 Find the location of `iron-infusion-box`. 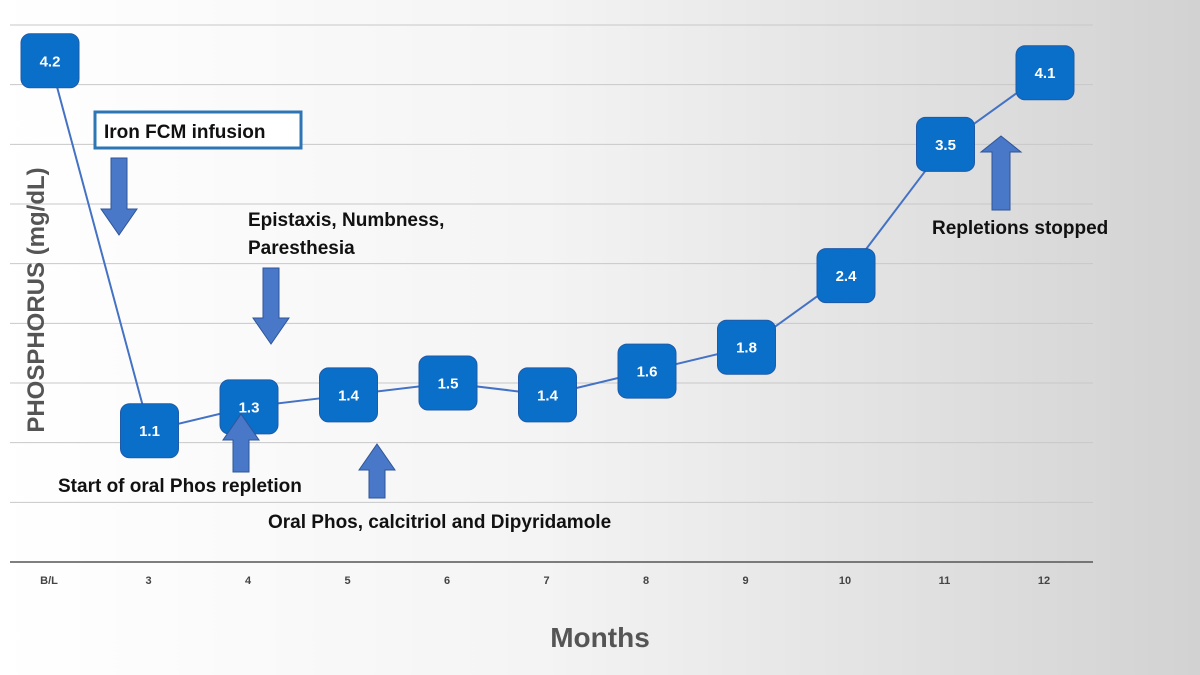

iron-infusion-box is located at coordinates (198, 130).